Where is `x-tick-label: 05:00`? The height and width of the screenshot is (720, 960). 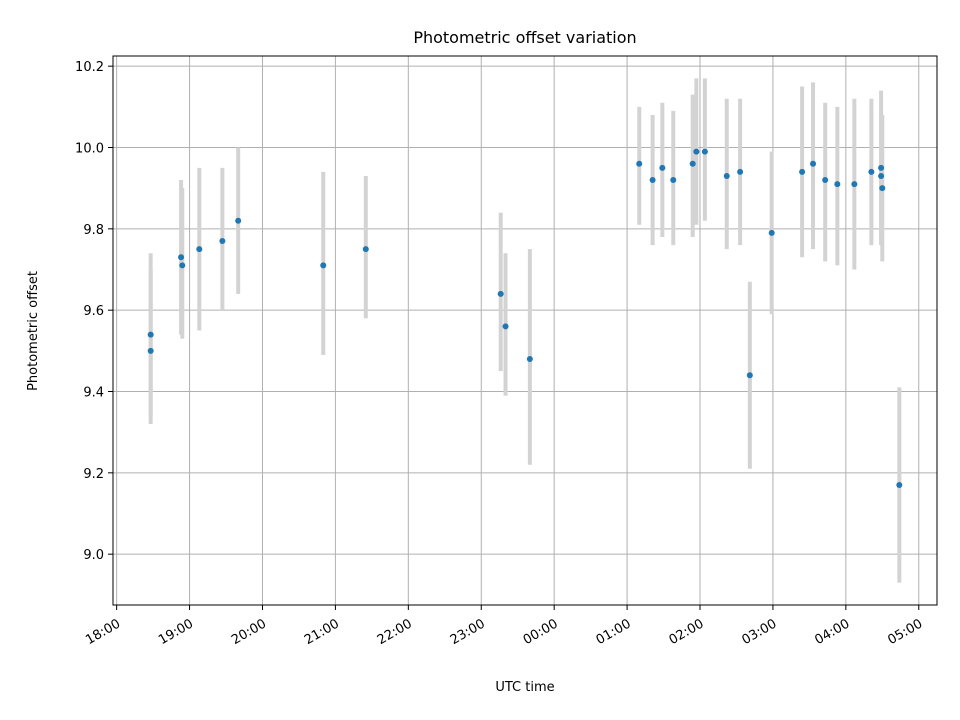
x-tick-label: 05:00 is located at coordinates (905, 632).